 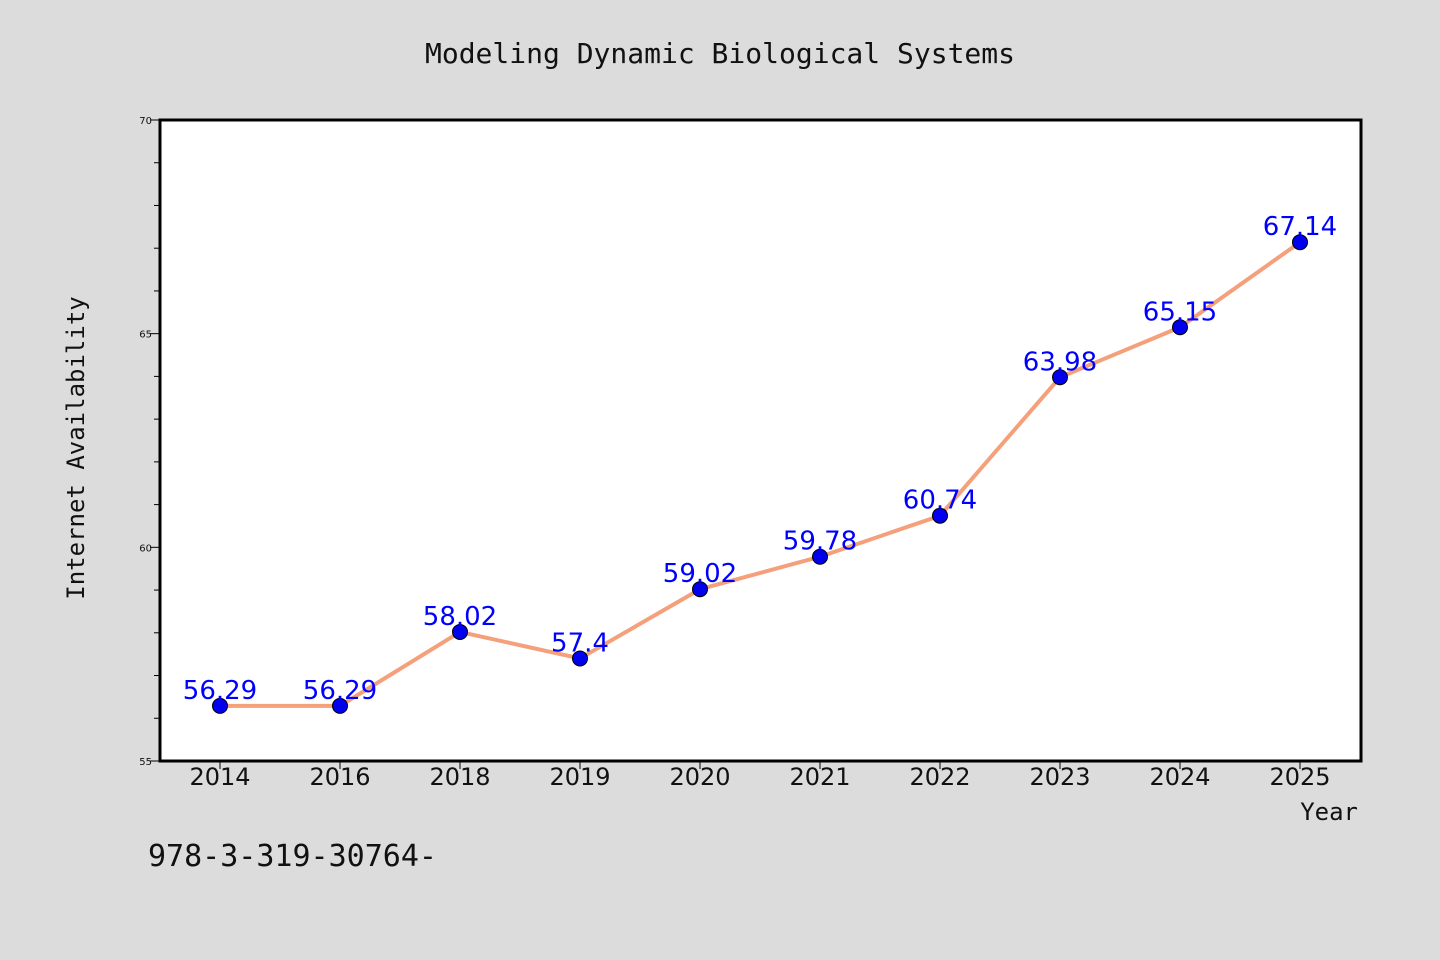 What do you see at coordinates (699, 777) in the screenshot?
I see `x-tick-label: 2020` at bounding box center [699, 777].